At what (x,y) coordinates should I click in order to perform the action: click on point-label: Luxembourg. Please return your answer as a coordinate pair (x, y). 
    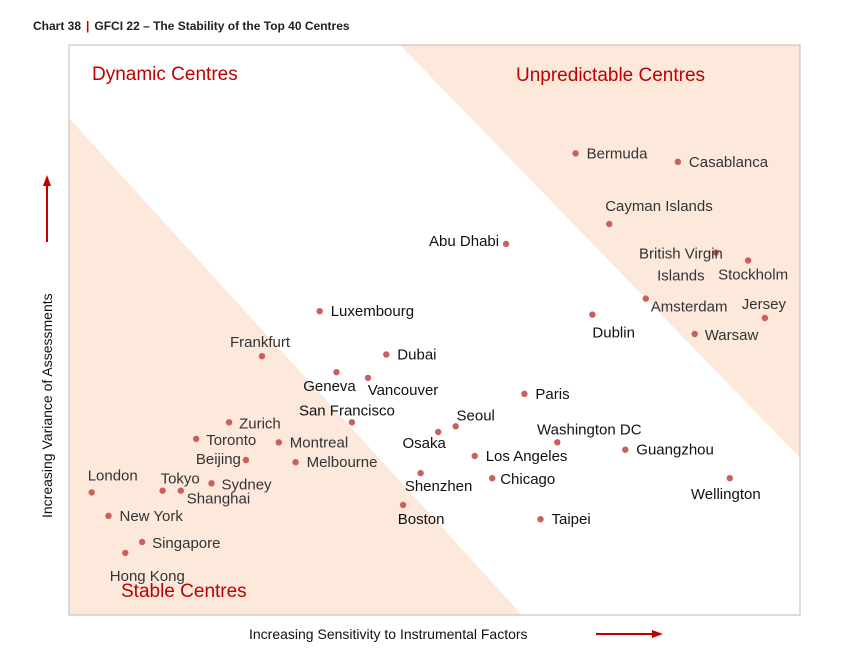
    Looking at the image, I should click on (372, 311).